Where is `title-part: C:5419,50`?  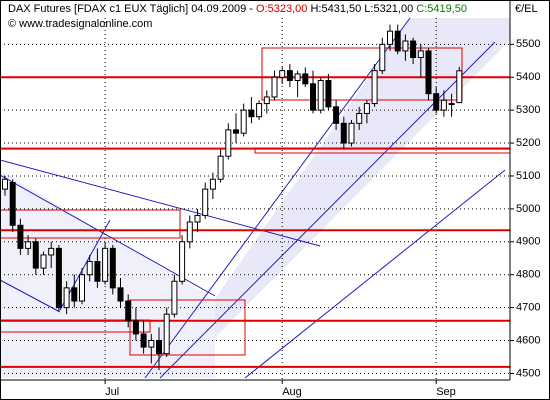 title-part: C:5419,50 is located at coordinates (441, 9).